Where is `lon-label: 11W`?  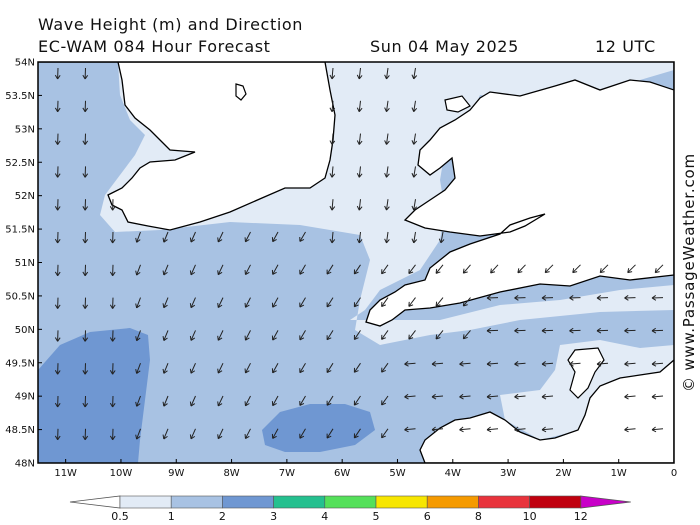 lon-label: 11W is located at coordinates (65, 473).